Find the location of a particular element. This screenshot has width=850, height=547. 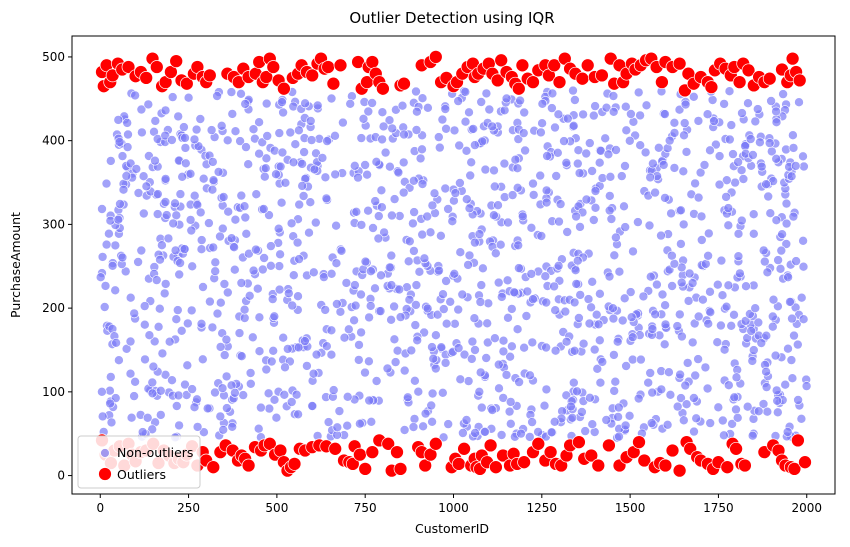

x-tick-label: 1500 is located at coordinates (630, 508).